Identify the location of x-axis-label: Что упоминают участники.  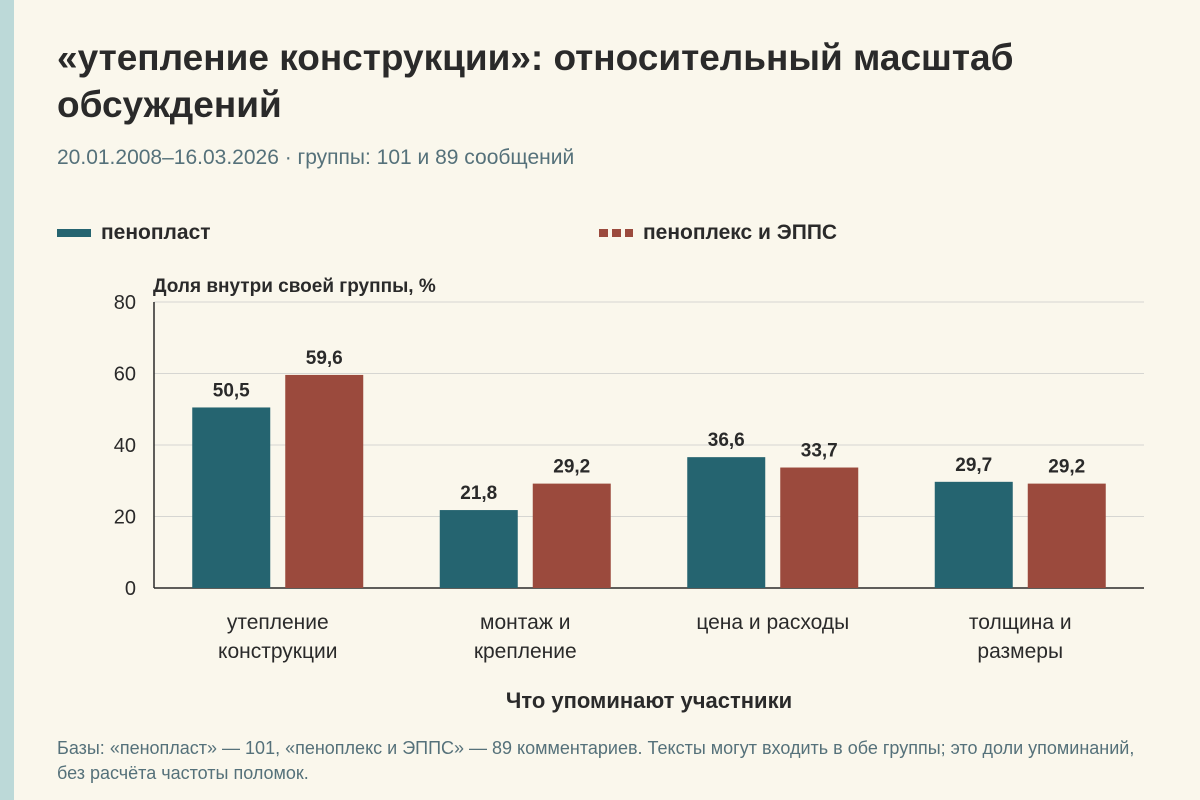
(649, 700).